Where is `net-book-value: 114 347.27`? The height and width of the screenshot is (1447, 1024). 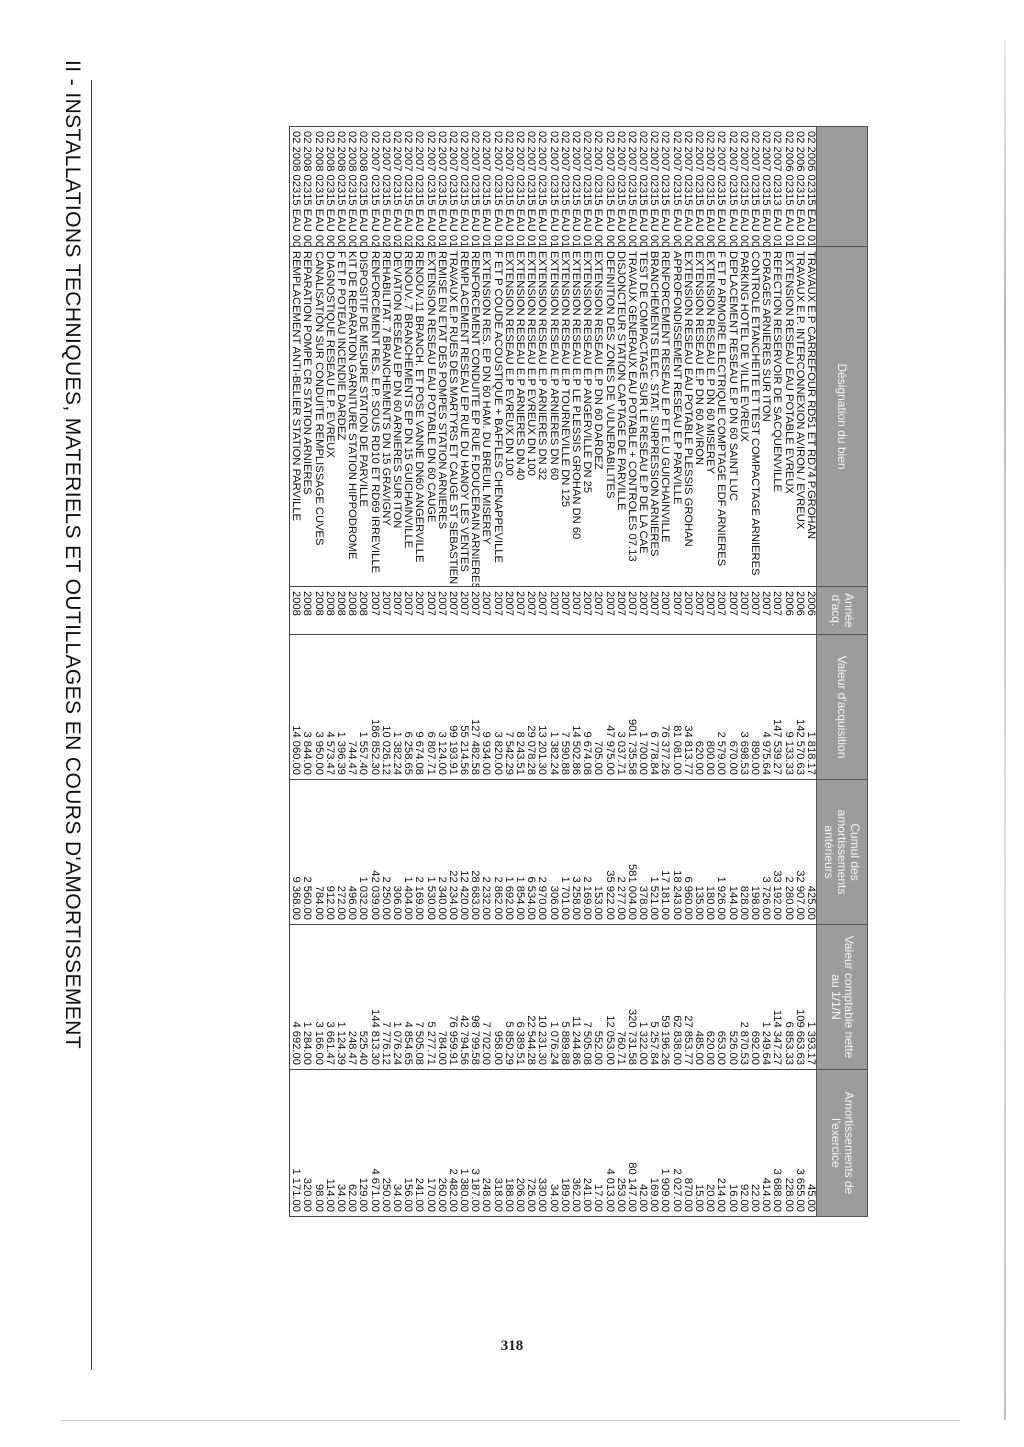 net-book-value: 114 347.27 is located at coordinates (777, 997).